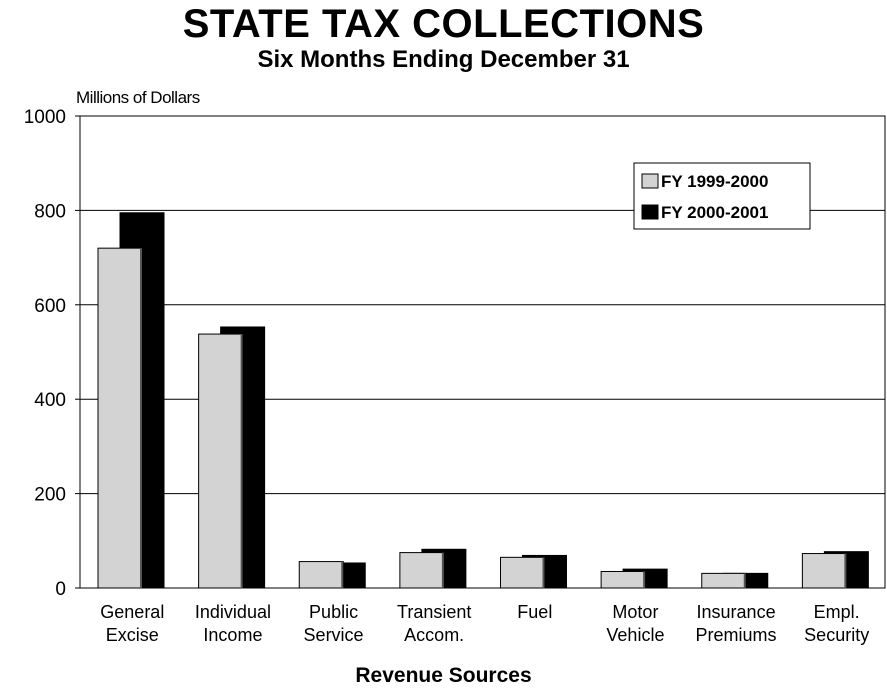 The image size is (887, 690). What do you see at coordinates (434, 635) in the screenshot?
I see `x-tick-label: Accom.` at bounding box center [434, 635].